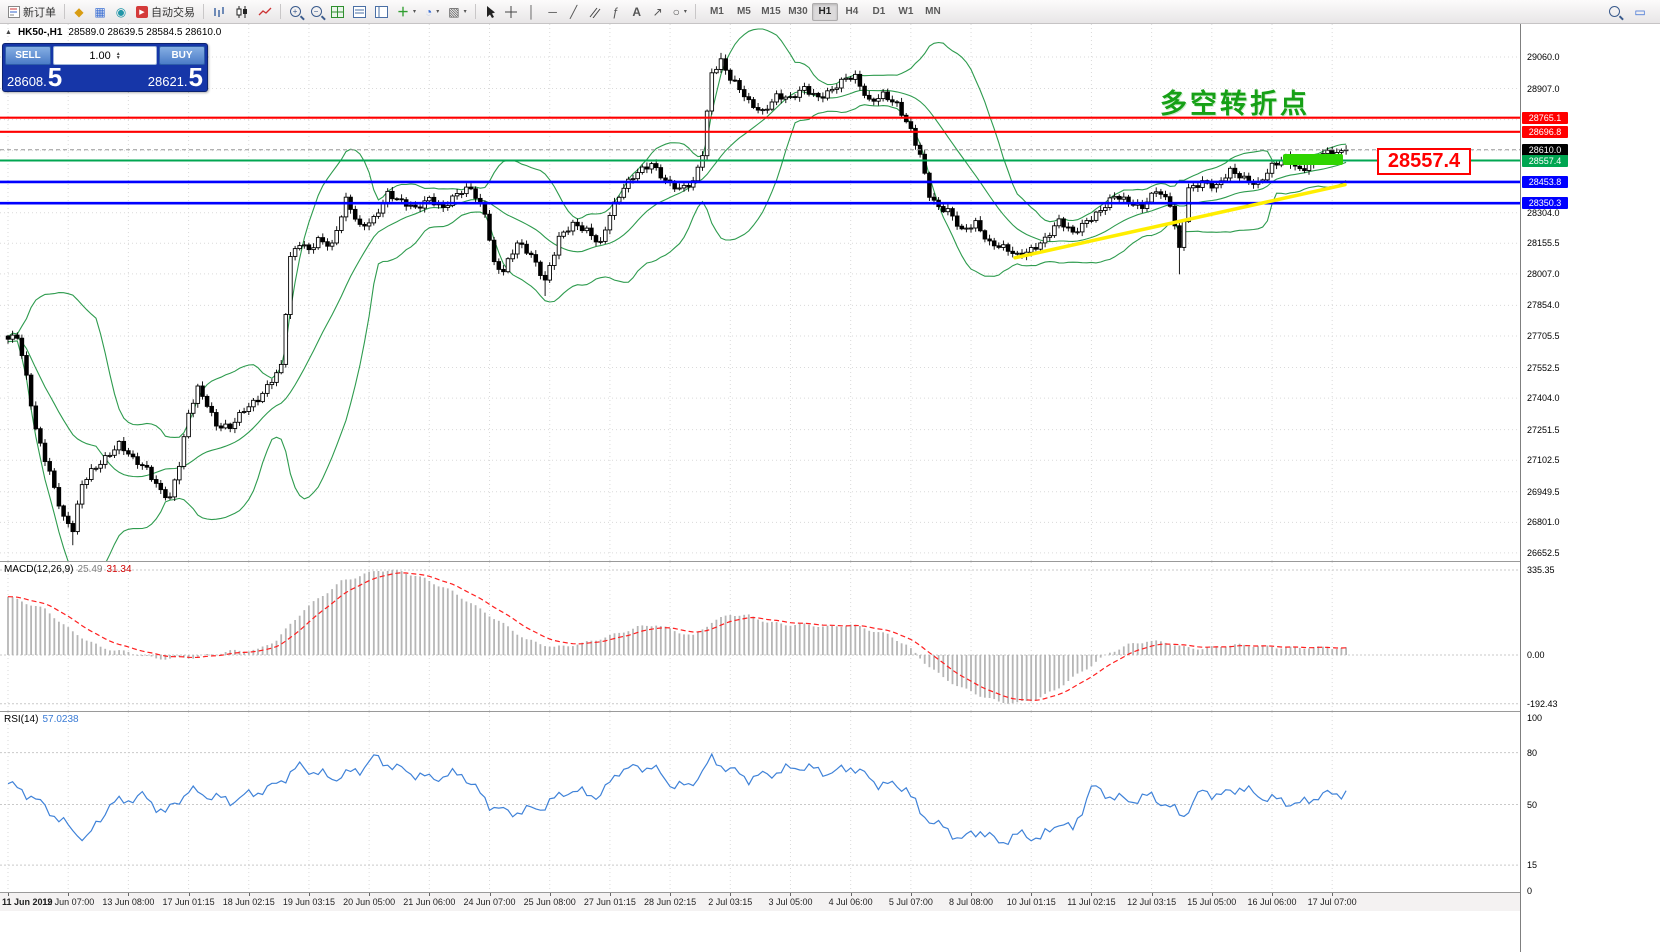 This screenshot has width=1660, height=952. Describe the element at coordinates (182, 55) in the screenshot. I see `buy-button: BUY` at that location.